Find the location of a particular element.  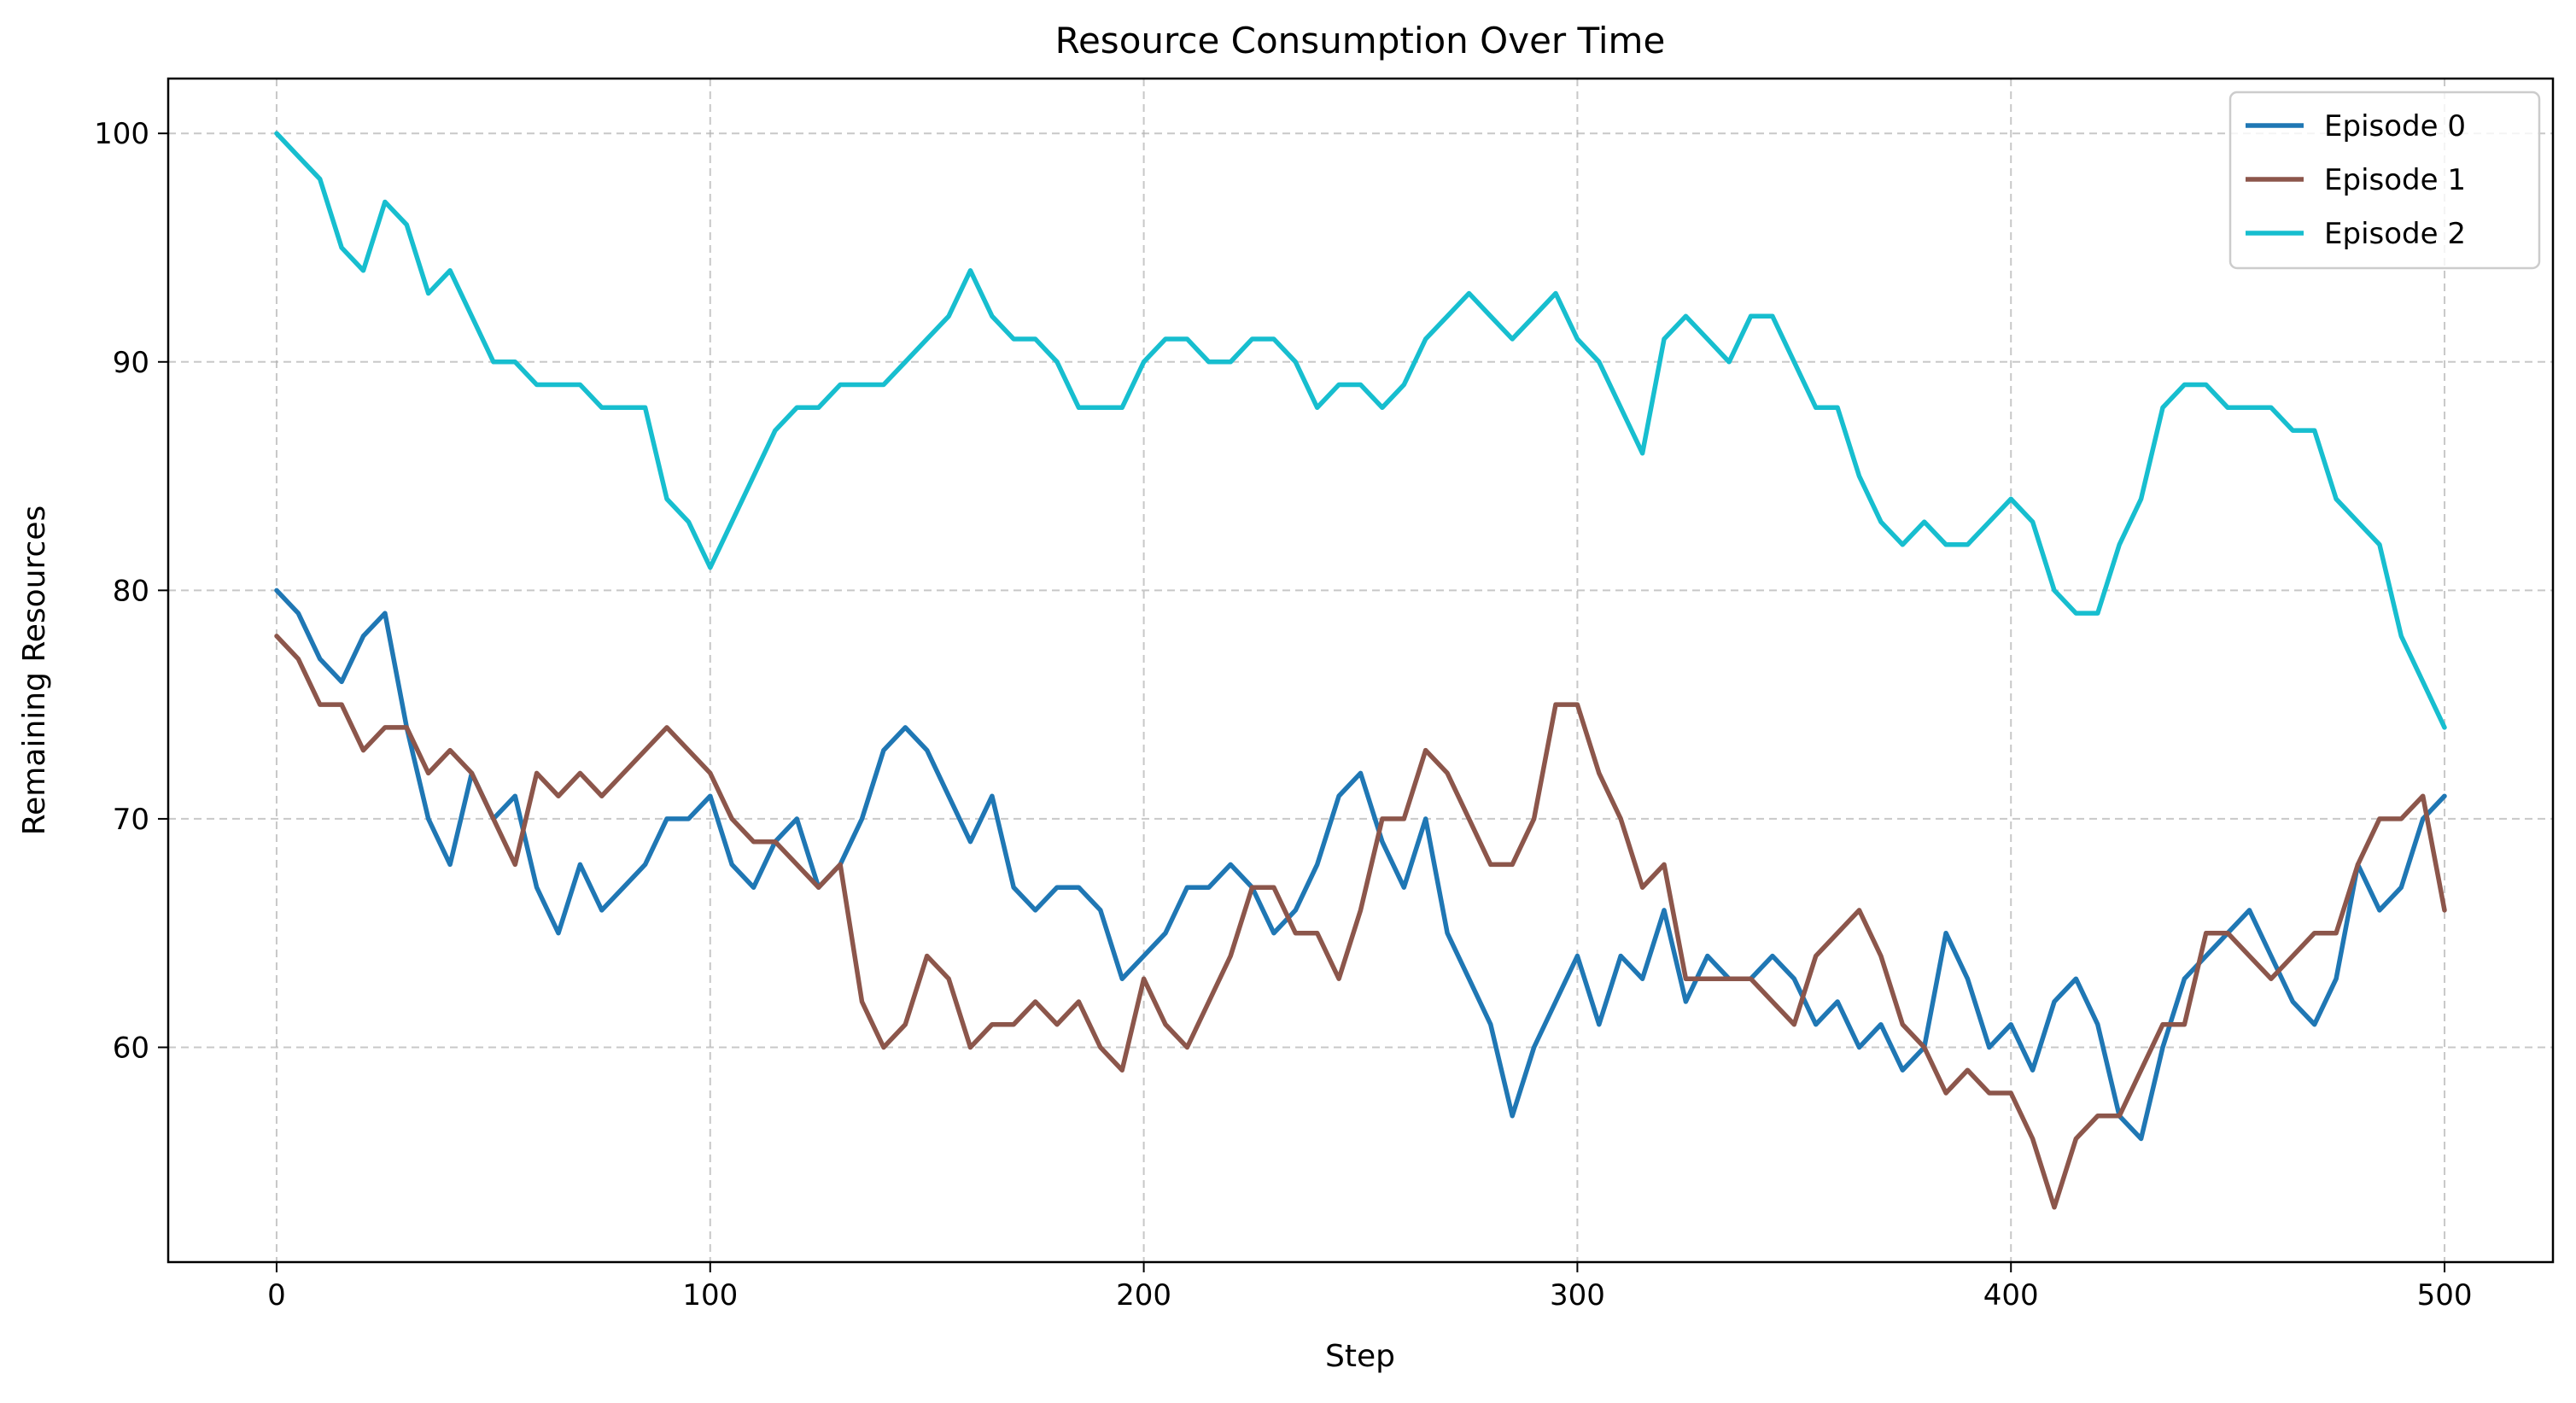

y-axis-label: Remaining Resources is located at coordinates (34, 671).